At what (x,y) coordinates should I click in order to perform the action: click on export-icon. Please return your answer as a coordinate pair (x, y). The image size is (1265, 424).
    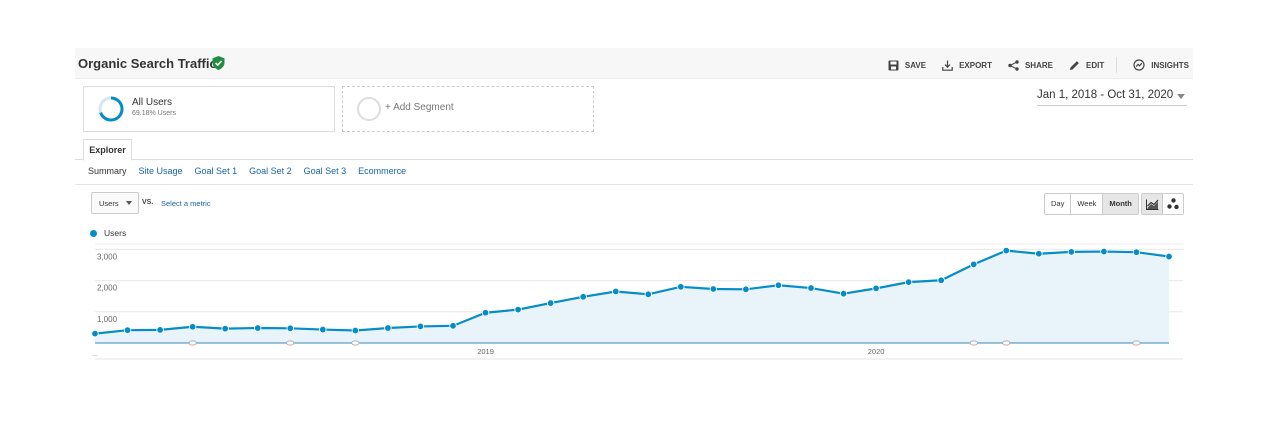
    Looking at the image, I should click on (947, 65).